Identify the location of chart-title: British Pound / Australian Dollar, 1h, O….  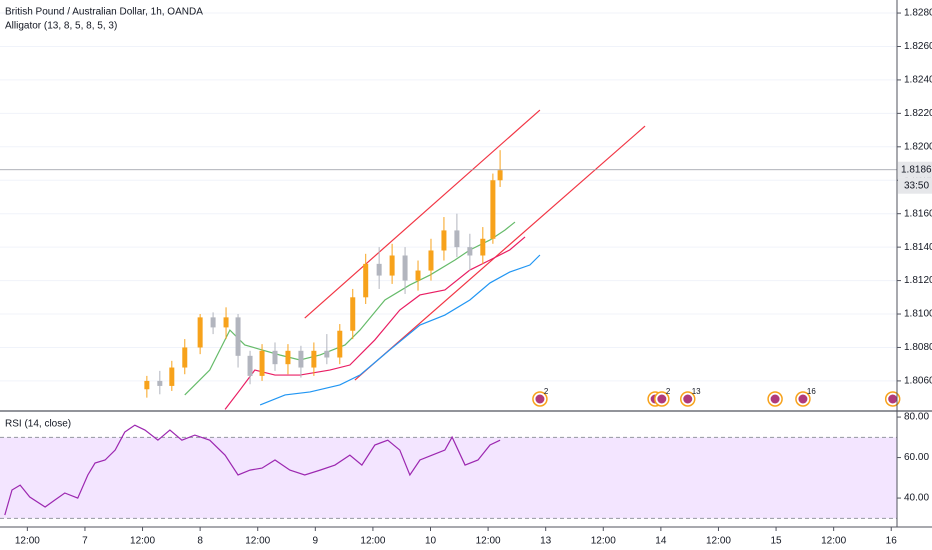
(104, 12).